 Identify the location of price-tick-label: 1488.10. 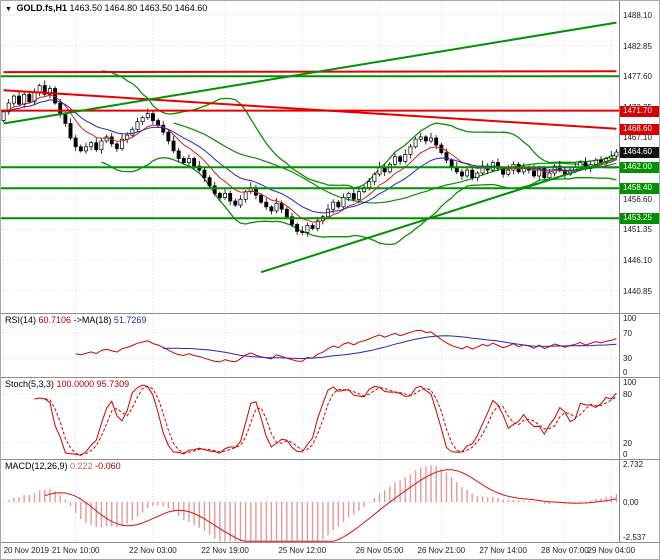
(637, 15).